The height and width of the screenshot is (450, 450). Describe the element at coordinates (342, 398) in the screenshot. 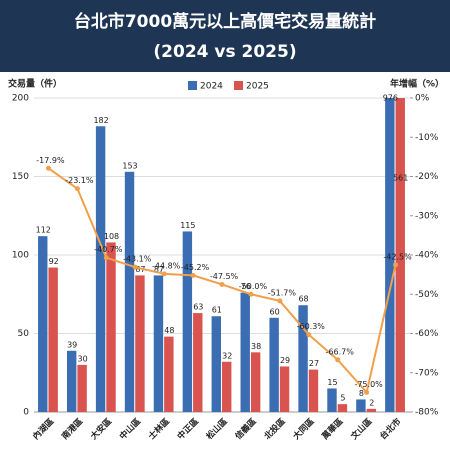

I see `bar-value-label: 5` at that location.